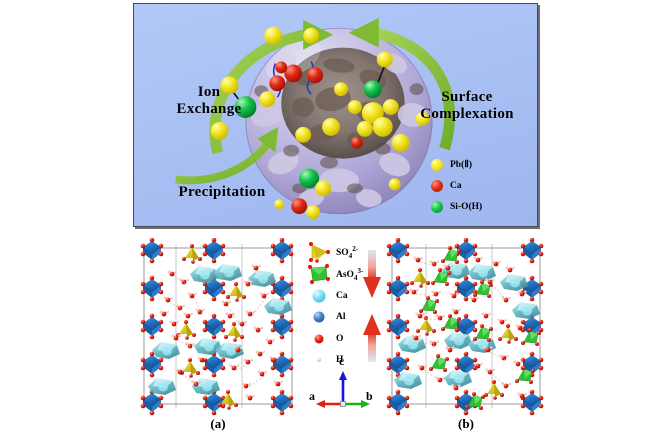 The height and width of the screenshot is (440, 663). I want to click on axis-label-b: b, so click(369, 396).